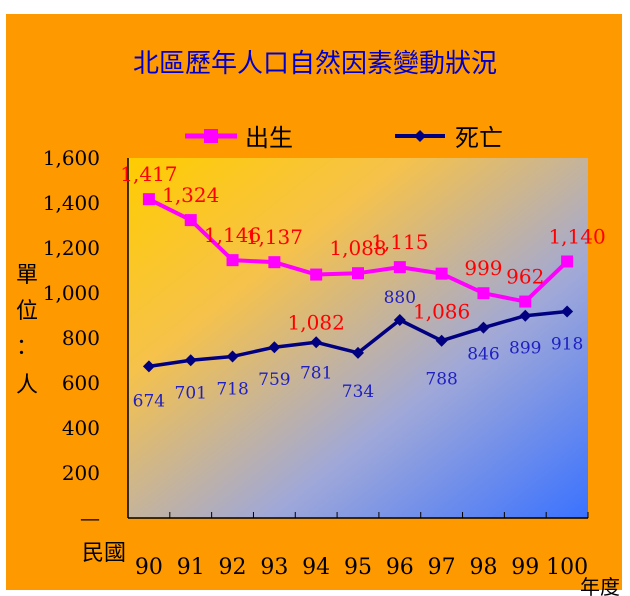 Image resolution: width=630 pixels, height=596 pixels. What do you see at coordinates (315, 64) in the screenshot?
I see `chart-title: 北區歷年人口自然因素變動狀況` at bounding box center [315, 64].